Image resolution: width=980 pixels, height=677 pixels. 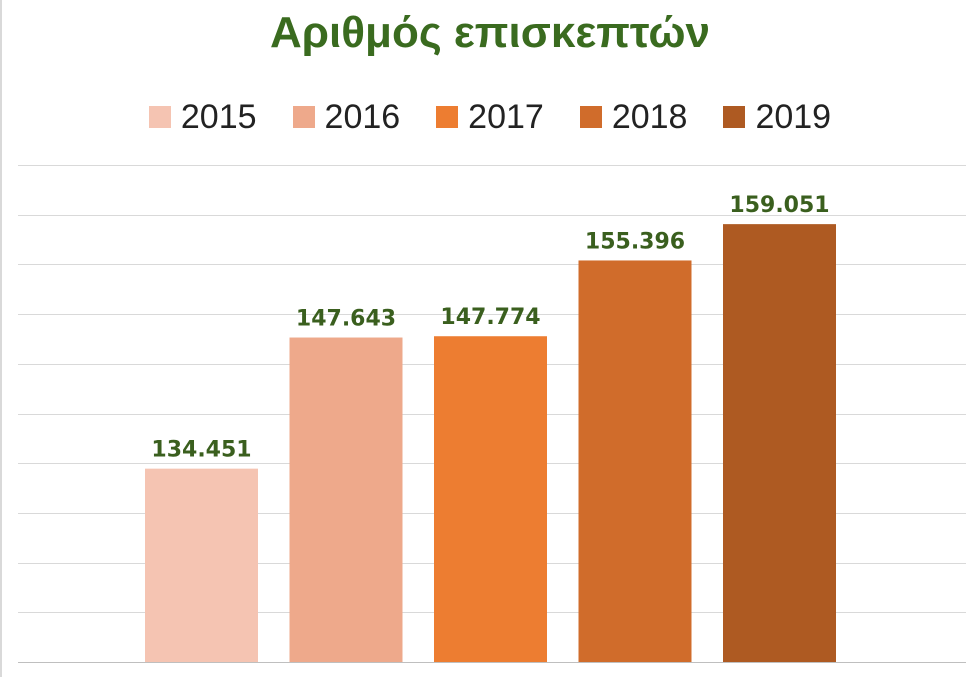 What do you see at coordinates (346, 319) in the screenshot?
I see `data-label-2016: 147.643` at bounding box center [346, 319].